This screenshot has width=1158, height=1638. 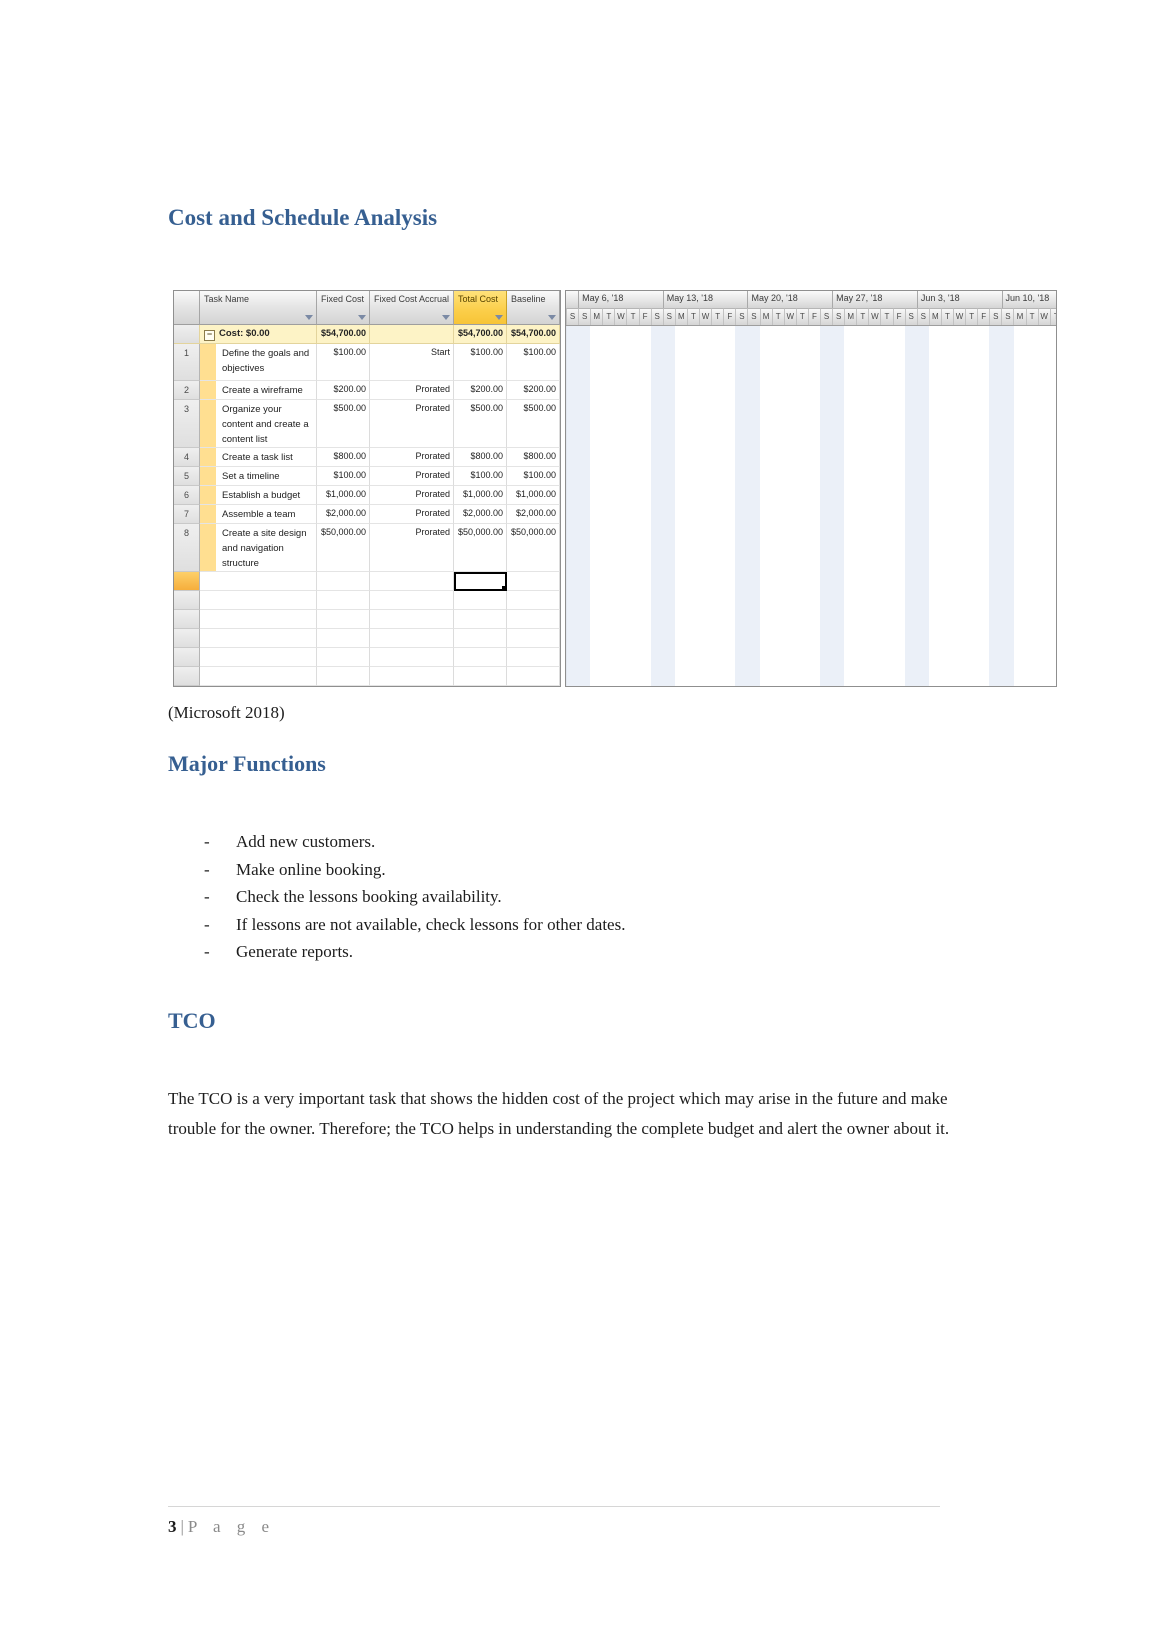 What do you see at coordinates (620, 299) in the screenshot?
I see `week-header-cell: May 6, '18` at bounding box center [620, 299].